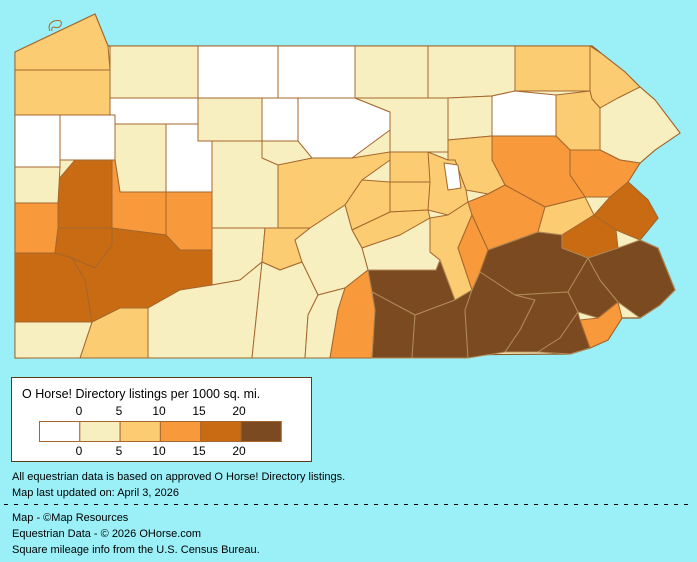 The width and height of the screenshot is (697, 562). Describe the element at coordinates (189, 221) in the screenshot. I see `county-indiana` at that location.